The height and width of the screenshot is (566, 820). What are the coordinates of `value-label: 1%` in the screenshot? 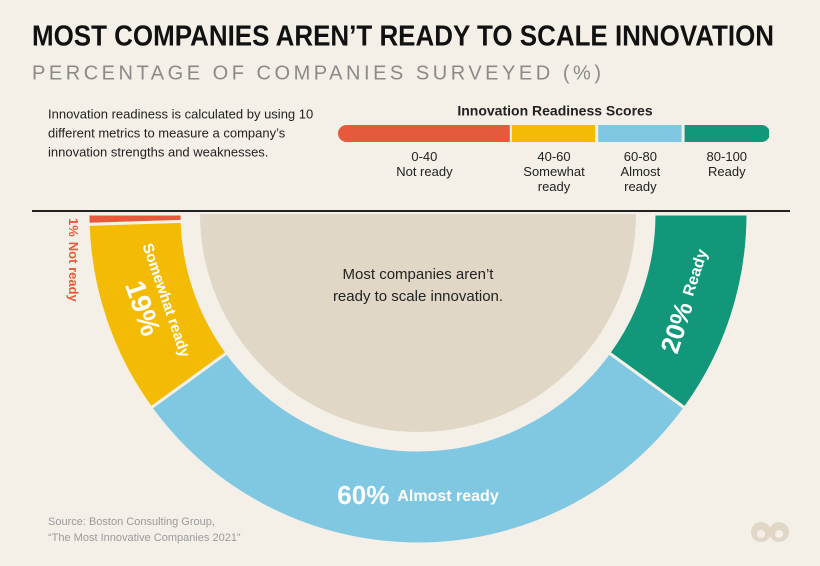 It's located at (73, 227).